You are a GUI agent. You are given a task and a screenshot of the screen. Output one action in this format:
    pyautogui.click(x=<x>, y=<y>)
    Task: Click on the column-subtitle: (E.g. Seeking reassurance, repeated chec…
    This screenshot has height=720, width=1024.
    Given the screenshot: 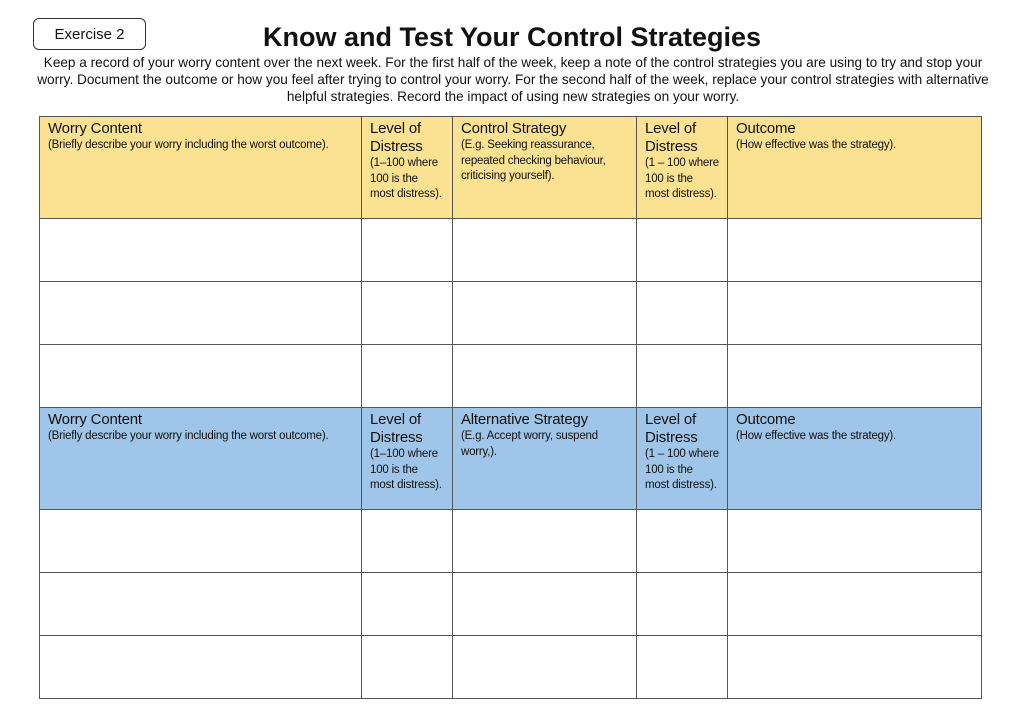 What is the action you would take?
    pyautogui.click(x=533, y=160)
    